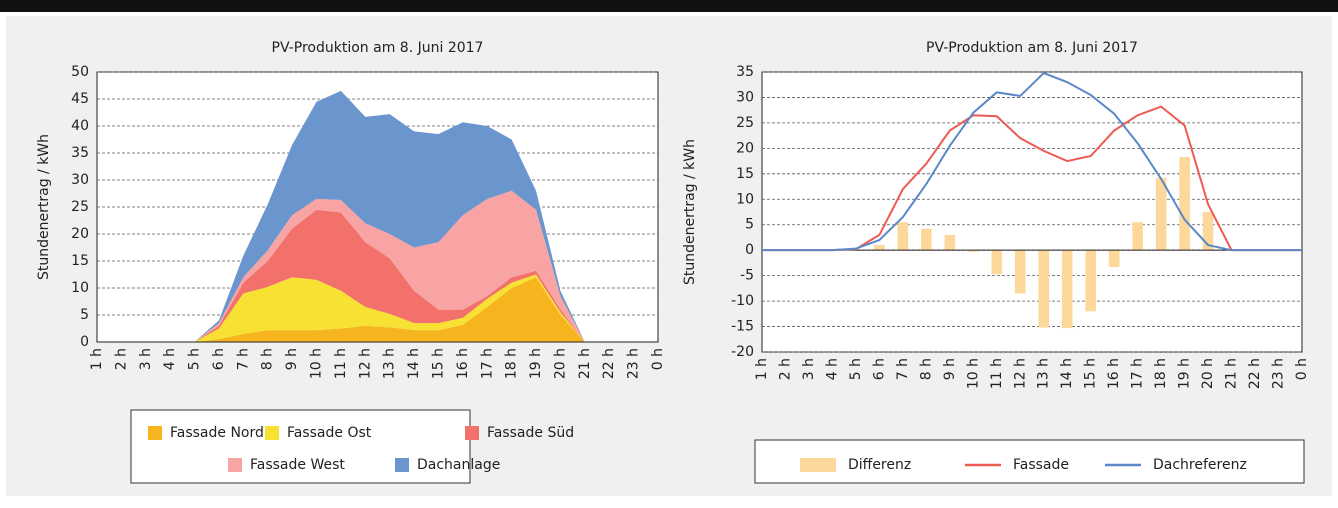  Describe the element at coordinates (458, 465) in the screenshot. I see `legend-label: Dachanlage` at that location.